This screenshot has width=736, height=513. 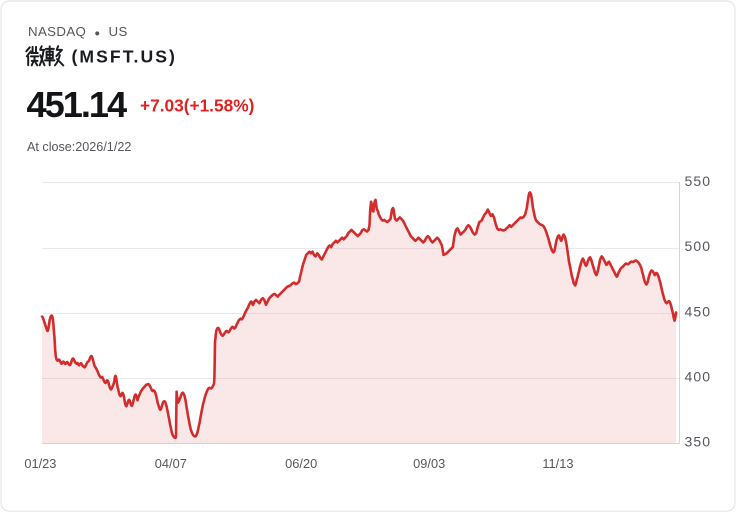 What do you see at coordinates (171, 463) in the screenshot?
I see `svg-text: 04/07` at bounding box center [171, 463].